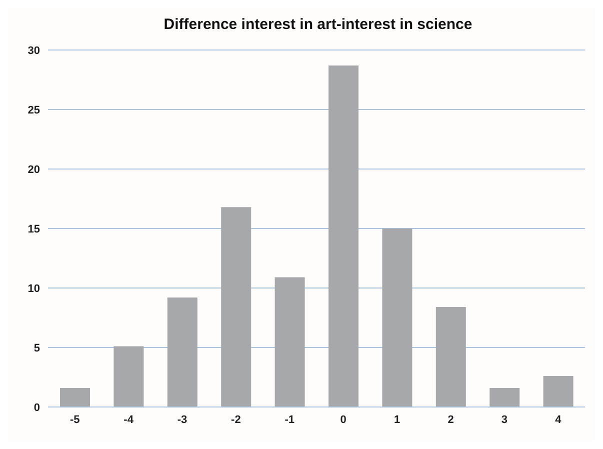 This screenshot has height=449, width=603. Describe the element at coordinates (34, 50) in the screenshot. I see `y-tick-label: 30` at that location.